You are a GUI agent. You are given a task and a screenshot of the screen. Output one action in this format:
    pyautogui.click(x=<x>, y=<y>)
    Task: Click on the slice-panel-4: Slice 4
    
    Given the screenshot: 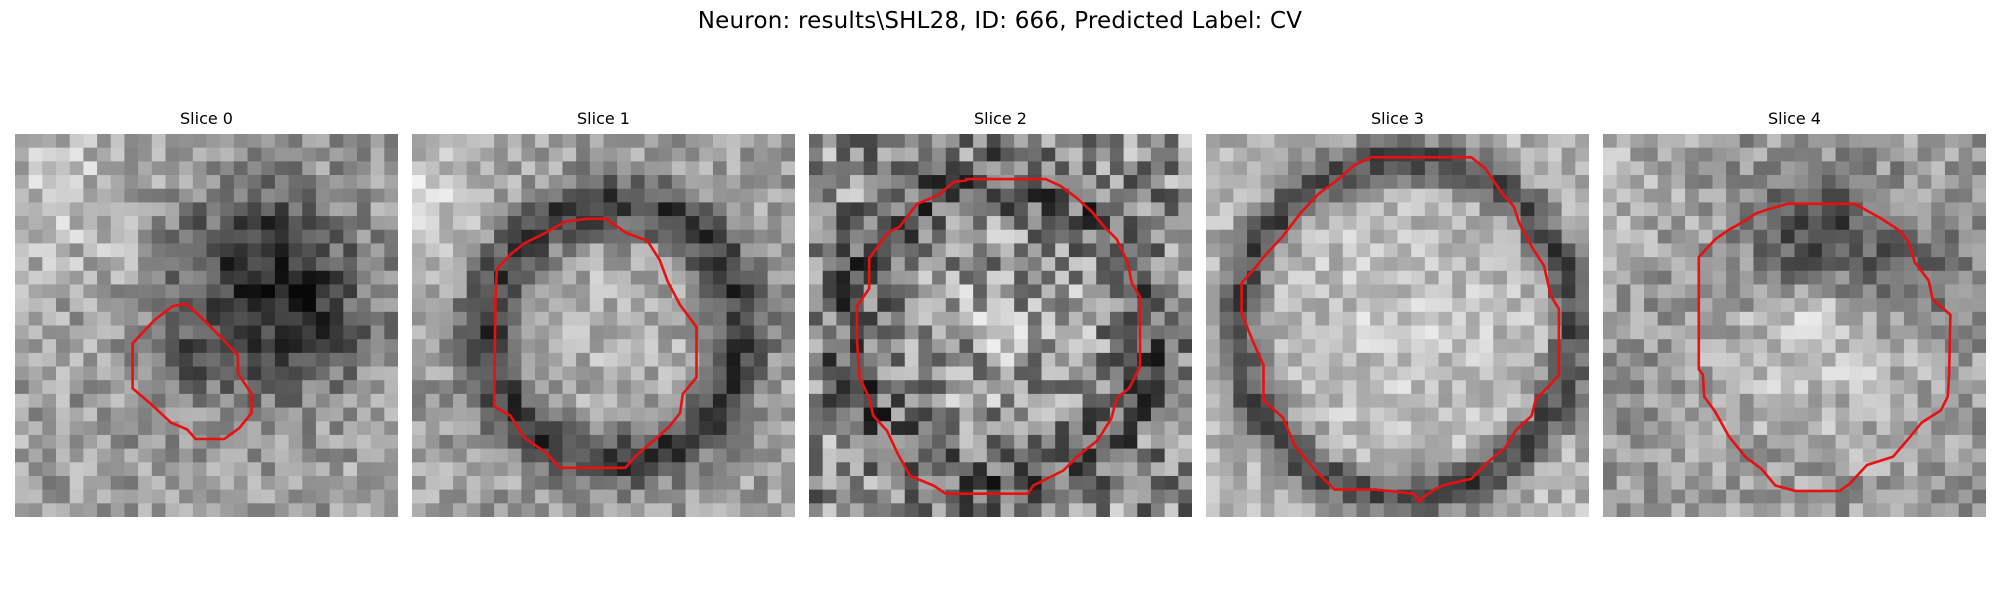 What is the action you would take?
    pyautogui.click(x=1794, y=312)
    